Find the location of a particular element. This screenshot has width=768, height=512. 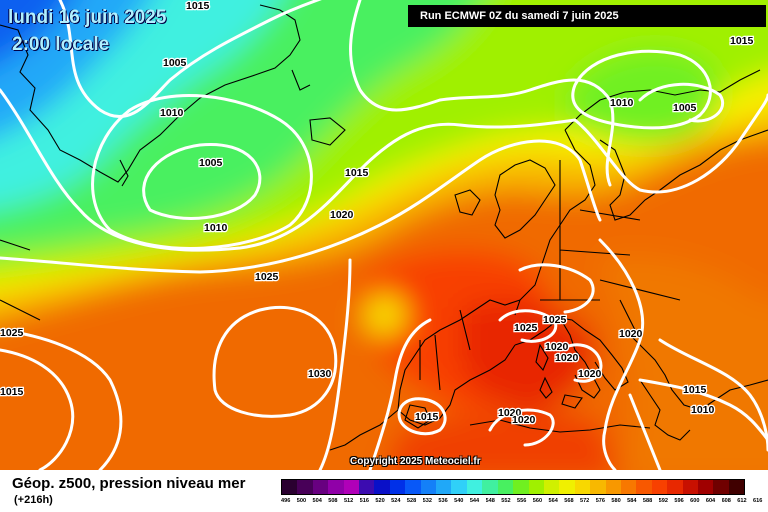

local-time: 2:00 locale is located at coordinates (61, 44).